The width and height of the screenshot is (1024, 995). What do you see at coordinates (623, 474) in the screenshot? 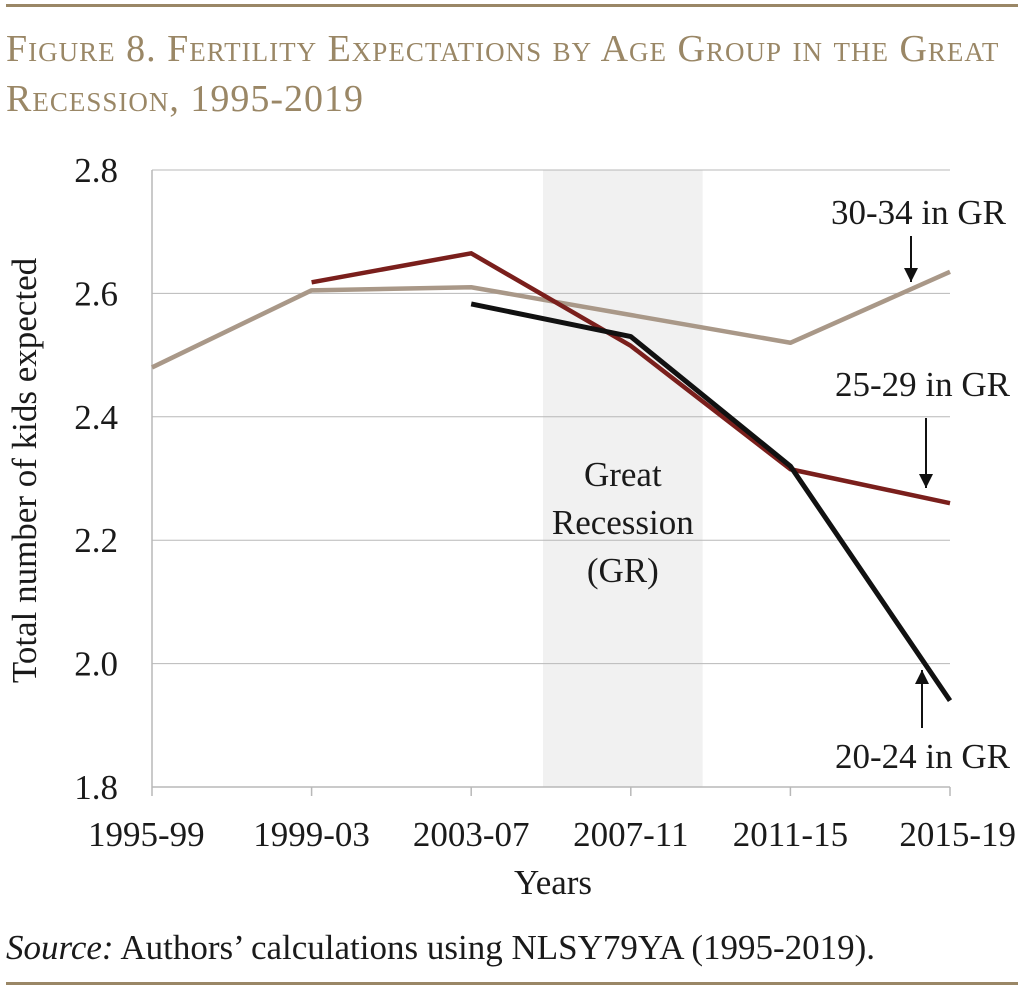
I see `recession-label: Great` at bounding box center [623, 474].